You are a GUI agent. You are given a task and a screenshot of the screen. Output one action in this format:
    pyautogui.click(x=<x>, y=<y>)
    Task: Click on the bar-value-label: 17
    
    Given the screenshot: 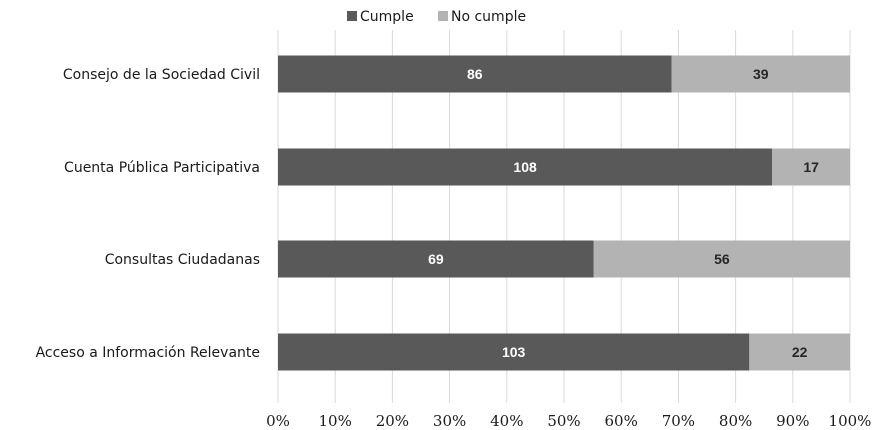 What is the action you would take?
    pyautogui.click(x=811, y=167)
    